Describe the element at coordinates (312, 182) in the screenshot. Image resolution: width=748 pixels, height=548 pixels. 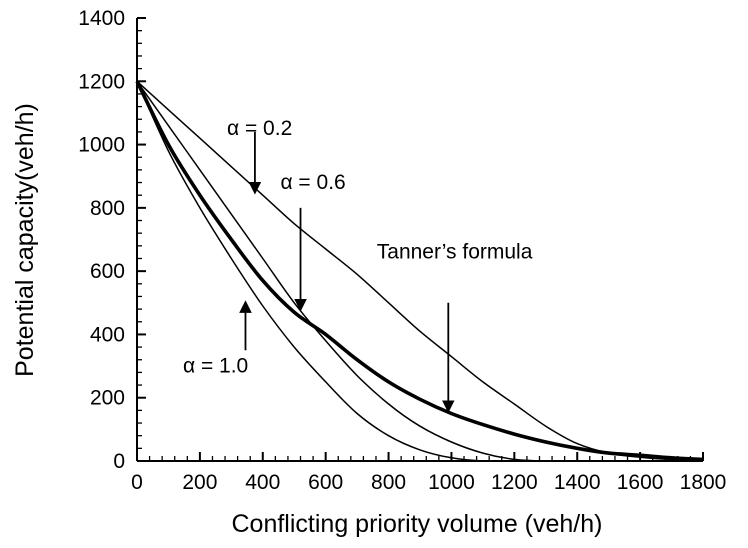
I see `annotation-label: α = 0.6` at that location.